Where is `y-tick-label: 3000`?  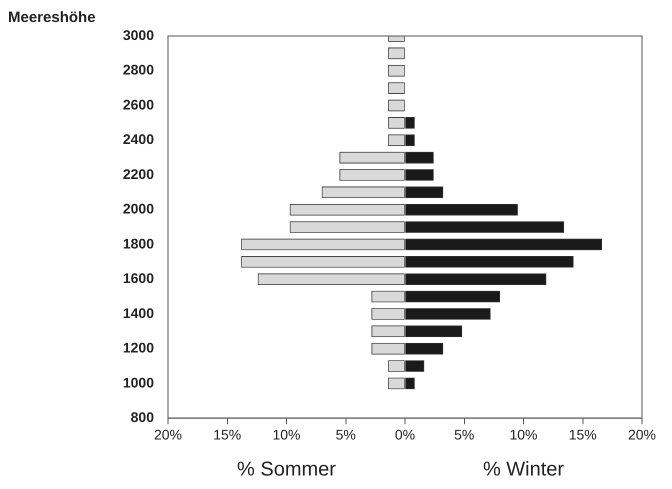
y-tick-label: 3000 is located at coordinates (138, 34).